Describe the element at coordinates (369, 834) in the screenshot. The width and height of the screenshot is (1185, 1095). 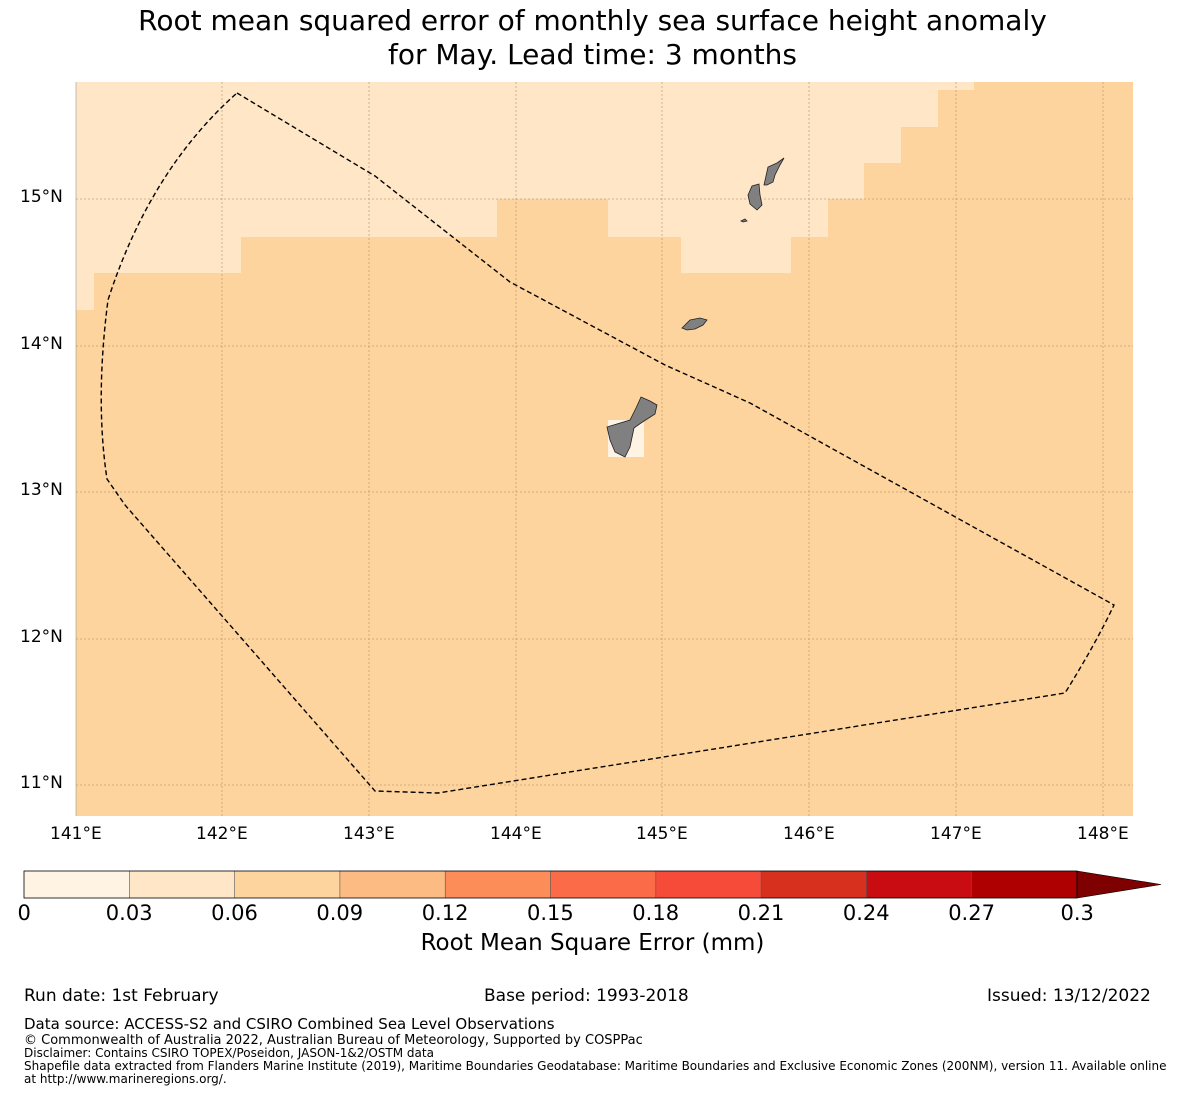
I see `lon-label-143e: 143°E` at that location.